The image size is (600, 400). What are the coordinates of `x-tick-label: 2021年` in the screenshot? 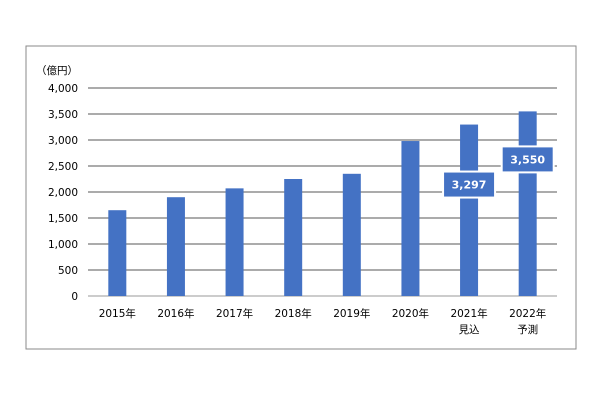 It's located at (468, 313).